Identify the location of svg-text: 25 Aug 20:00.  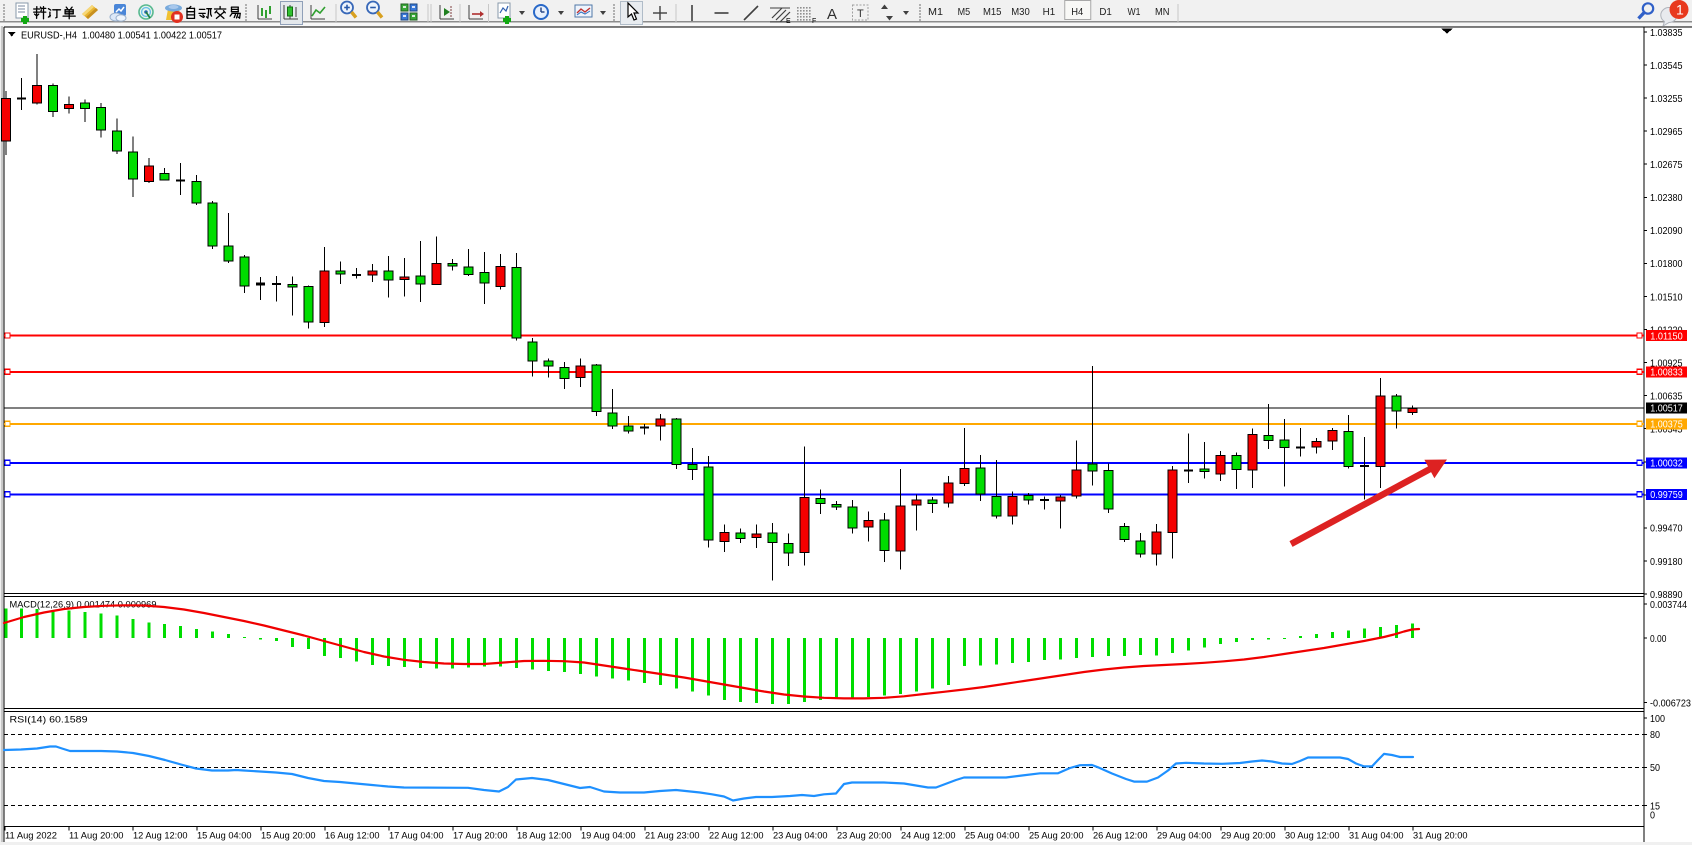
(1056, 835).